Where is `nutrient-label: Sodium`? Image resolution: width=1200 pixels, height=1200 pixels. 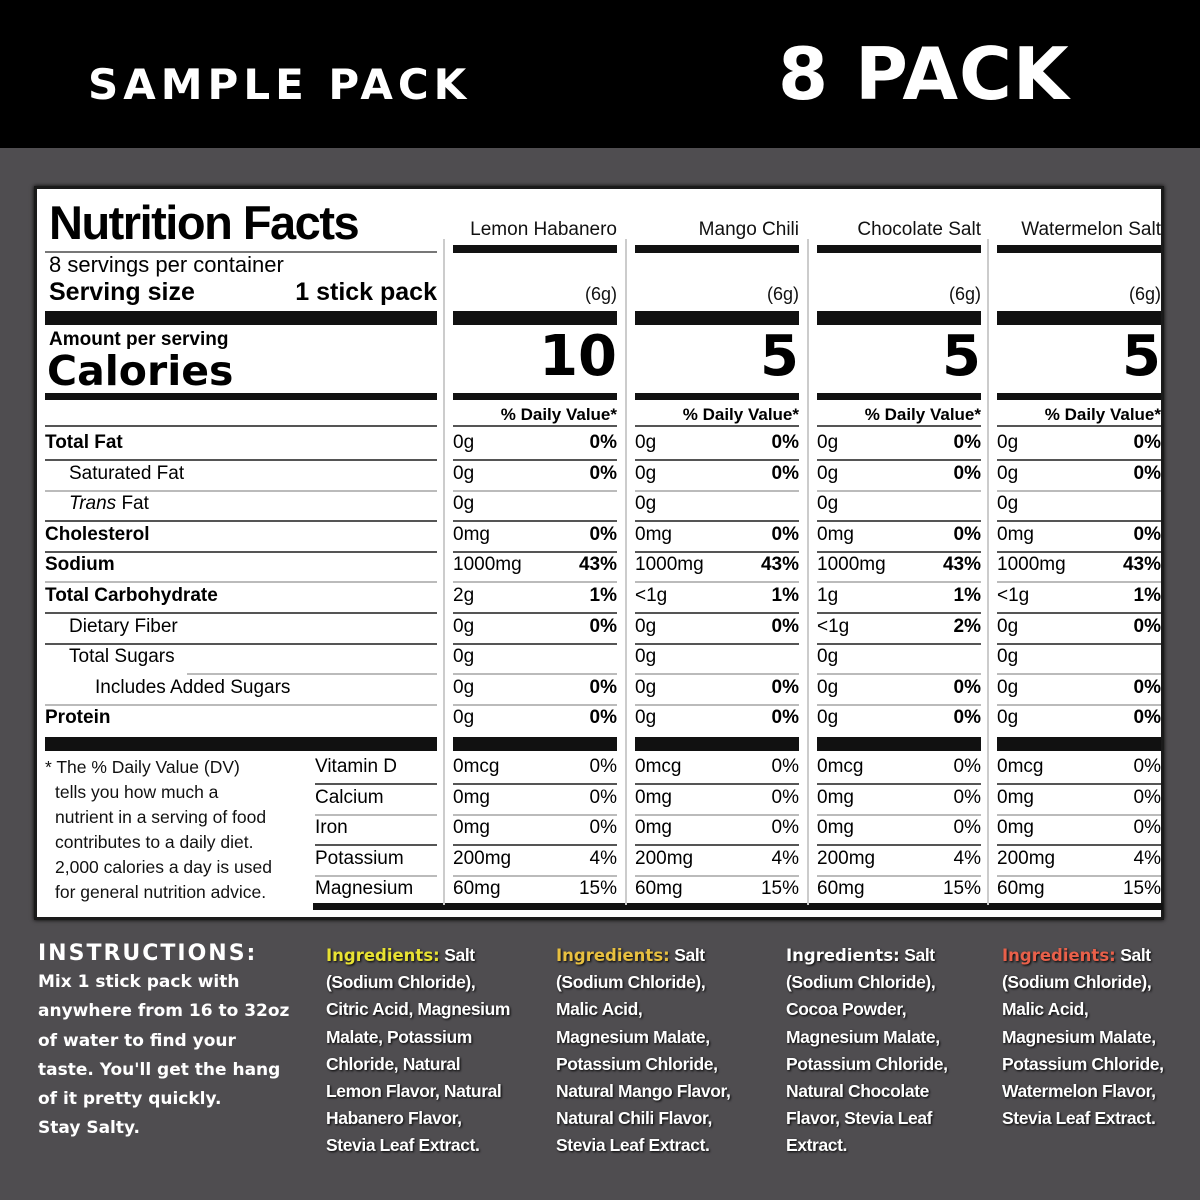
nutrient-label: Sodium is located at coordinates (80, 565).